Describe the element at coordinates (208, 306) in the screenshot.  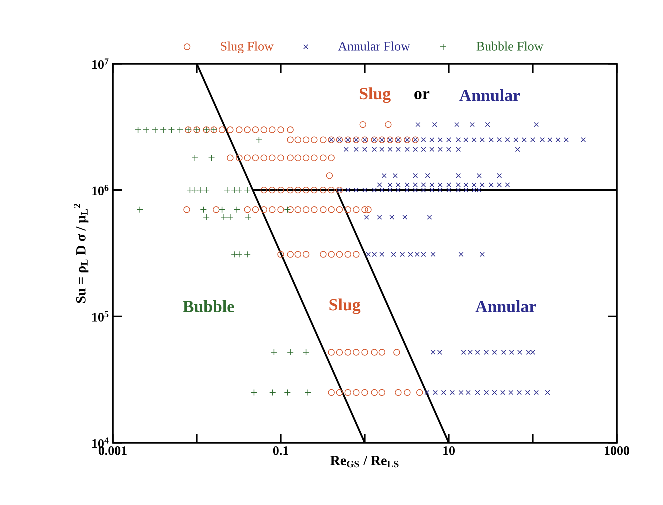
I see `annotation: Bubble` at that location.